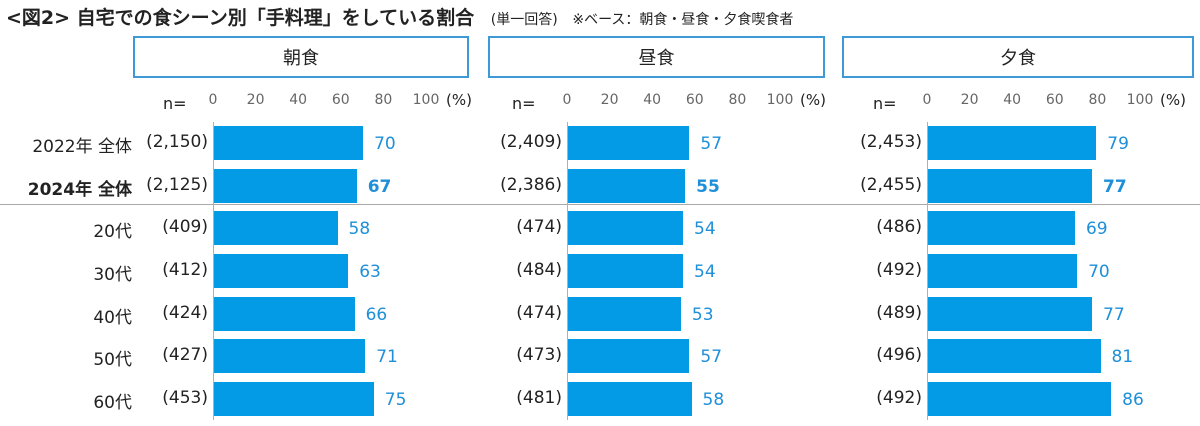 The width and height of the screenshot is (1200, 426). What do you see at coordinates (683, 20) in the screenshot?
I see `title-note: ※ベース：朝食・昼食・夕食喫食者` at bounding box center [683, 20].